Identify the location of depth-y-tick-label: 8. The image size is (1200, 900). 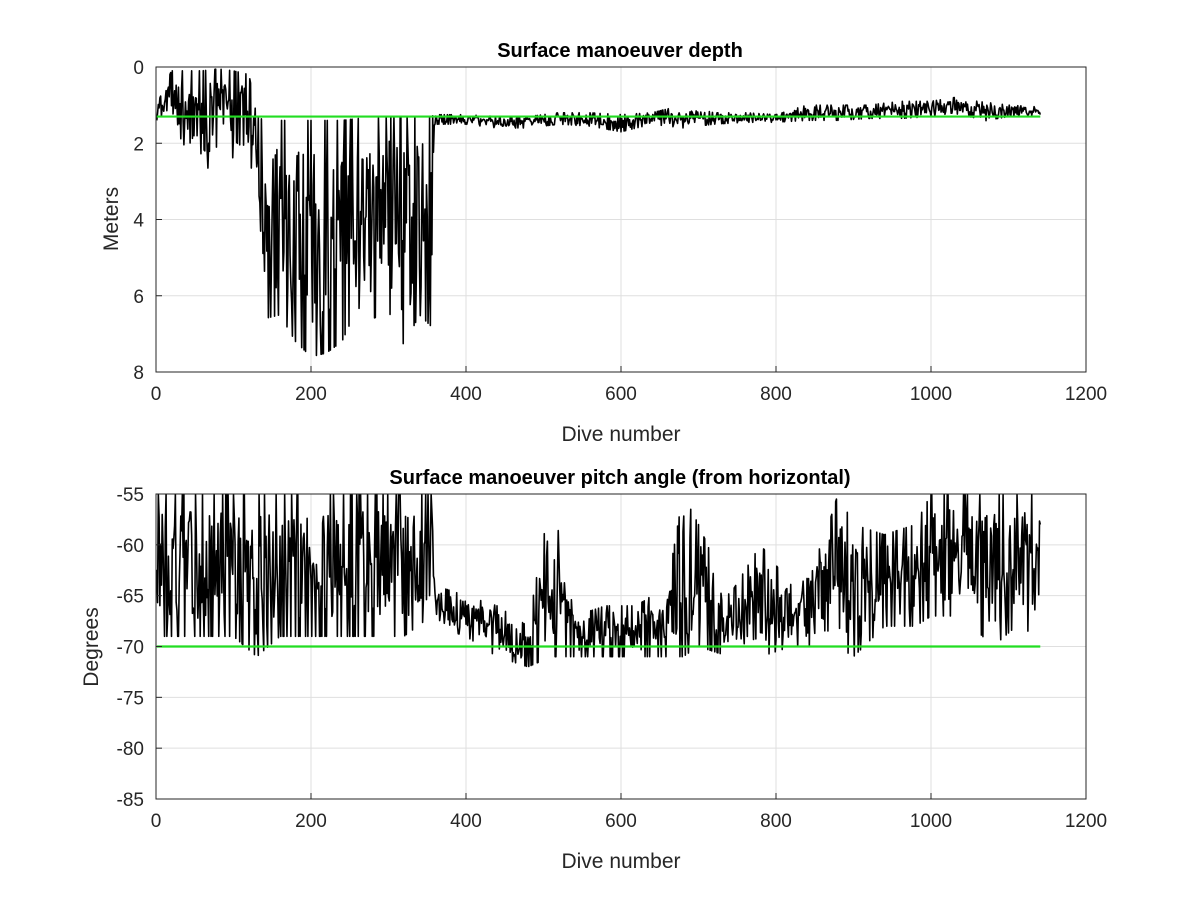
(138, 373).